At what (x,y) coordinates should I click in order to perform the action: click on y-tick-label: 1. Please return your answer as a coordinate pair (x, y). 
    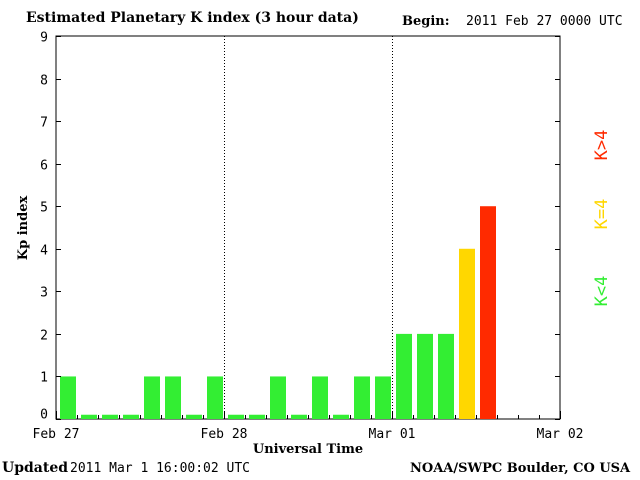
    Looking at the image, I should click on (44, 378).